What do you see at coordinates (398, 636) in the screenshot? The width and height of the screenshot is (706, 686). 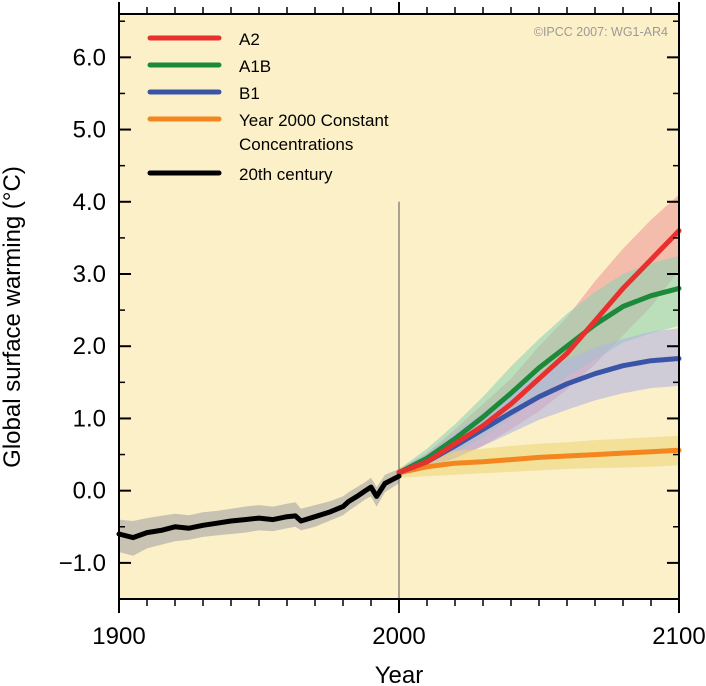 I see `x-tick-label: 2000` at bounding box center [398, 636].